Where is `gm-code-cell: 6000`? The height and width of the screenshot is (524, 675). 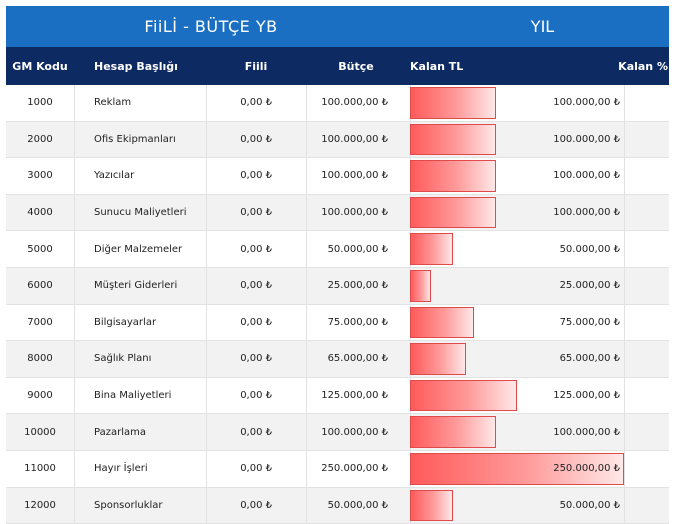 gm-code-cell: 6000 is located at coordinates (40, 286).